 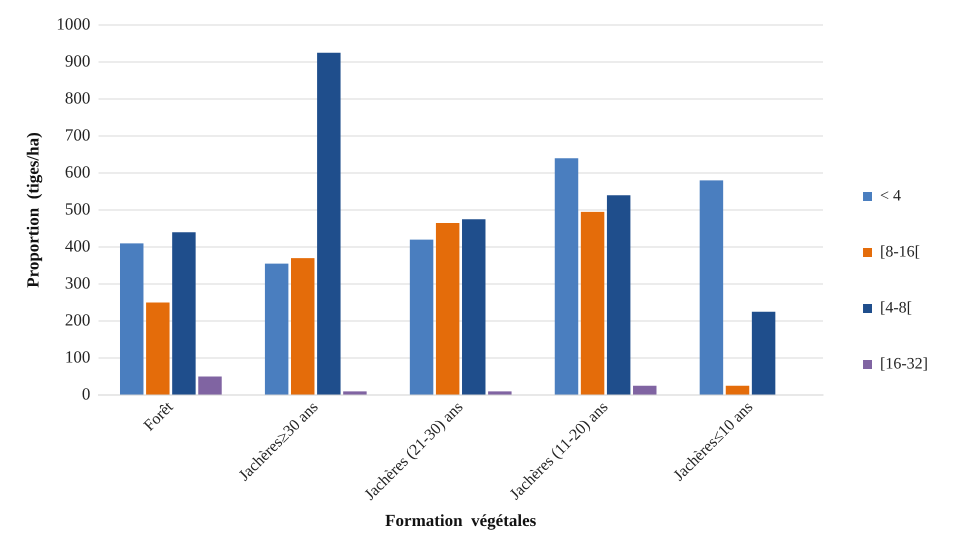 I want to click on legend-label: [4-8[, so click(x=896, y=308).